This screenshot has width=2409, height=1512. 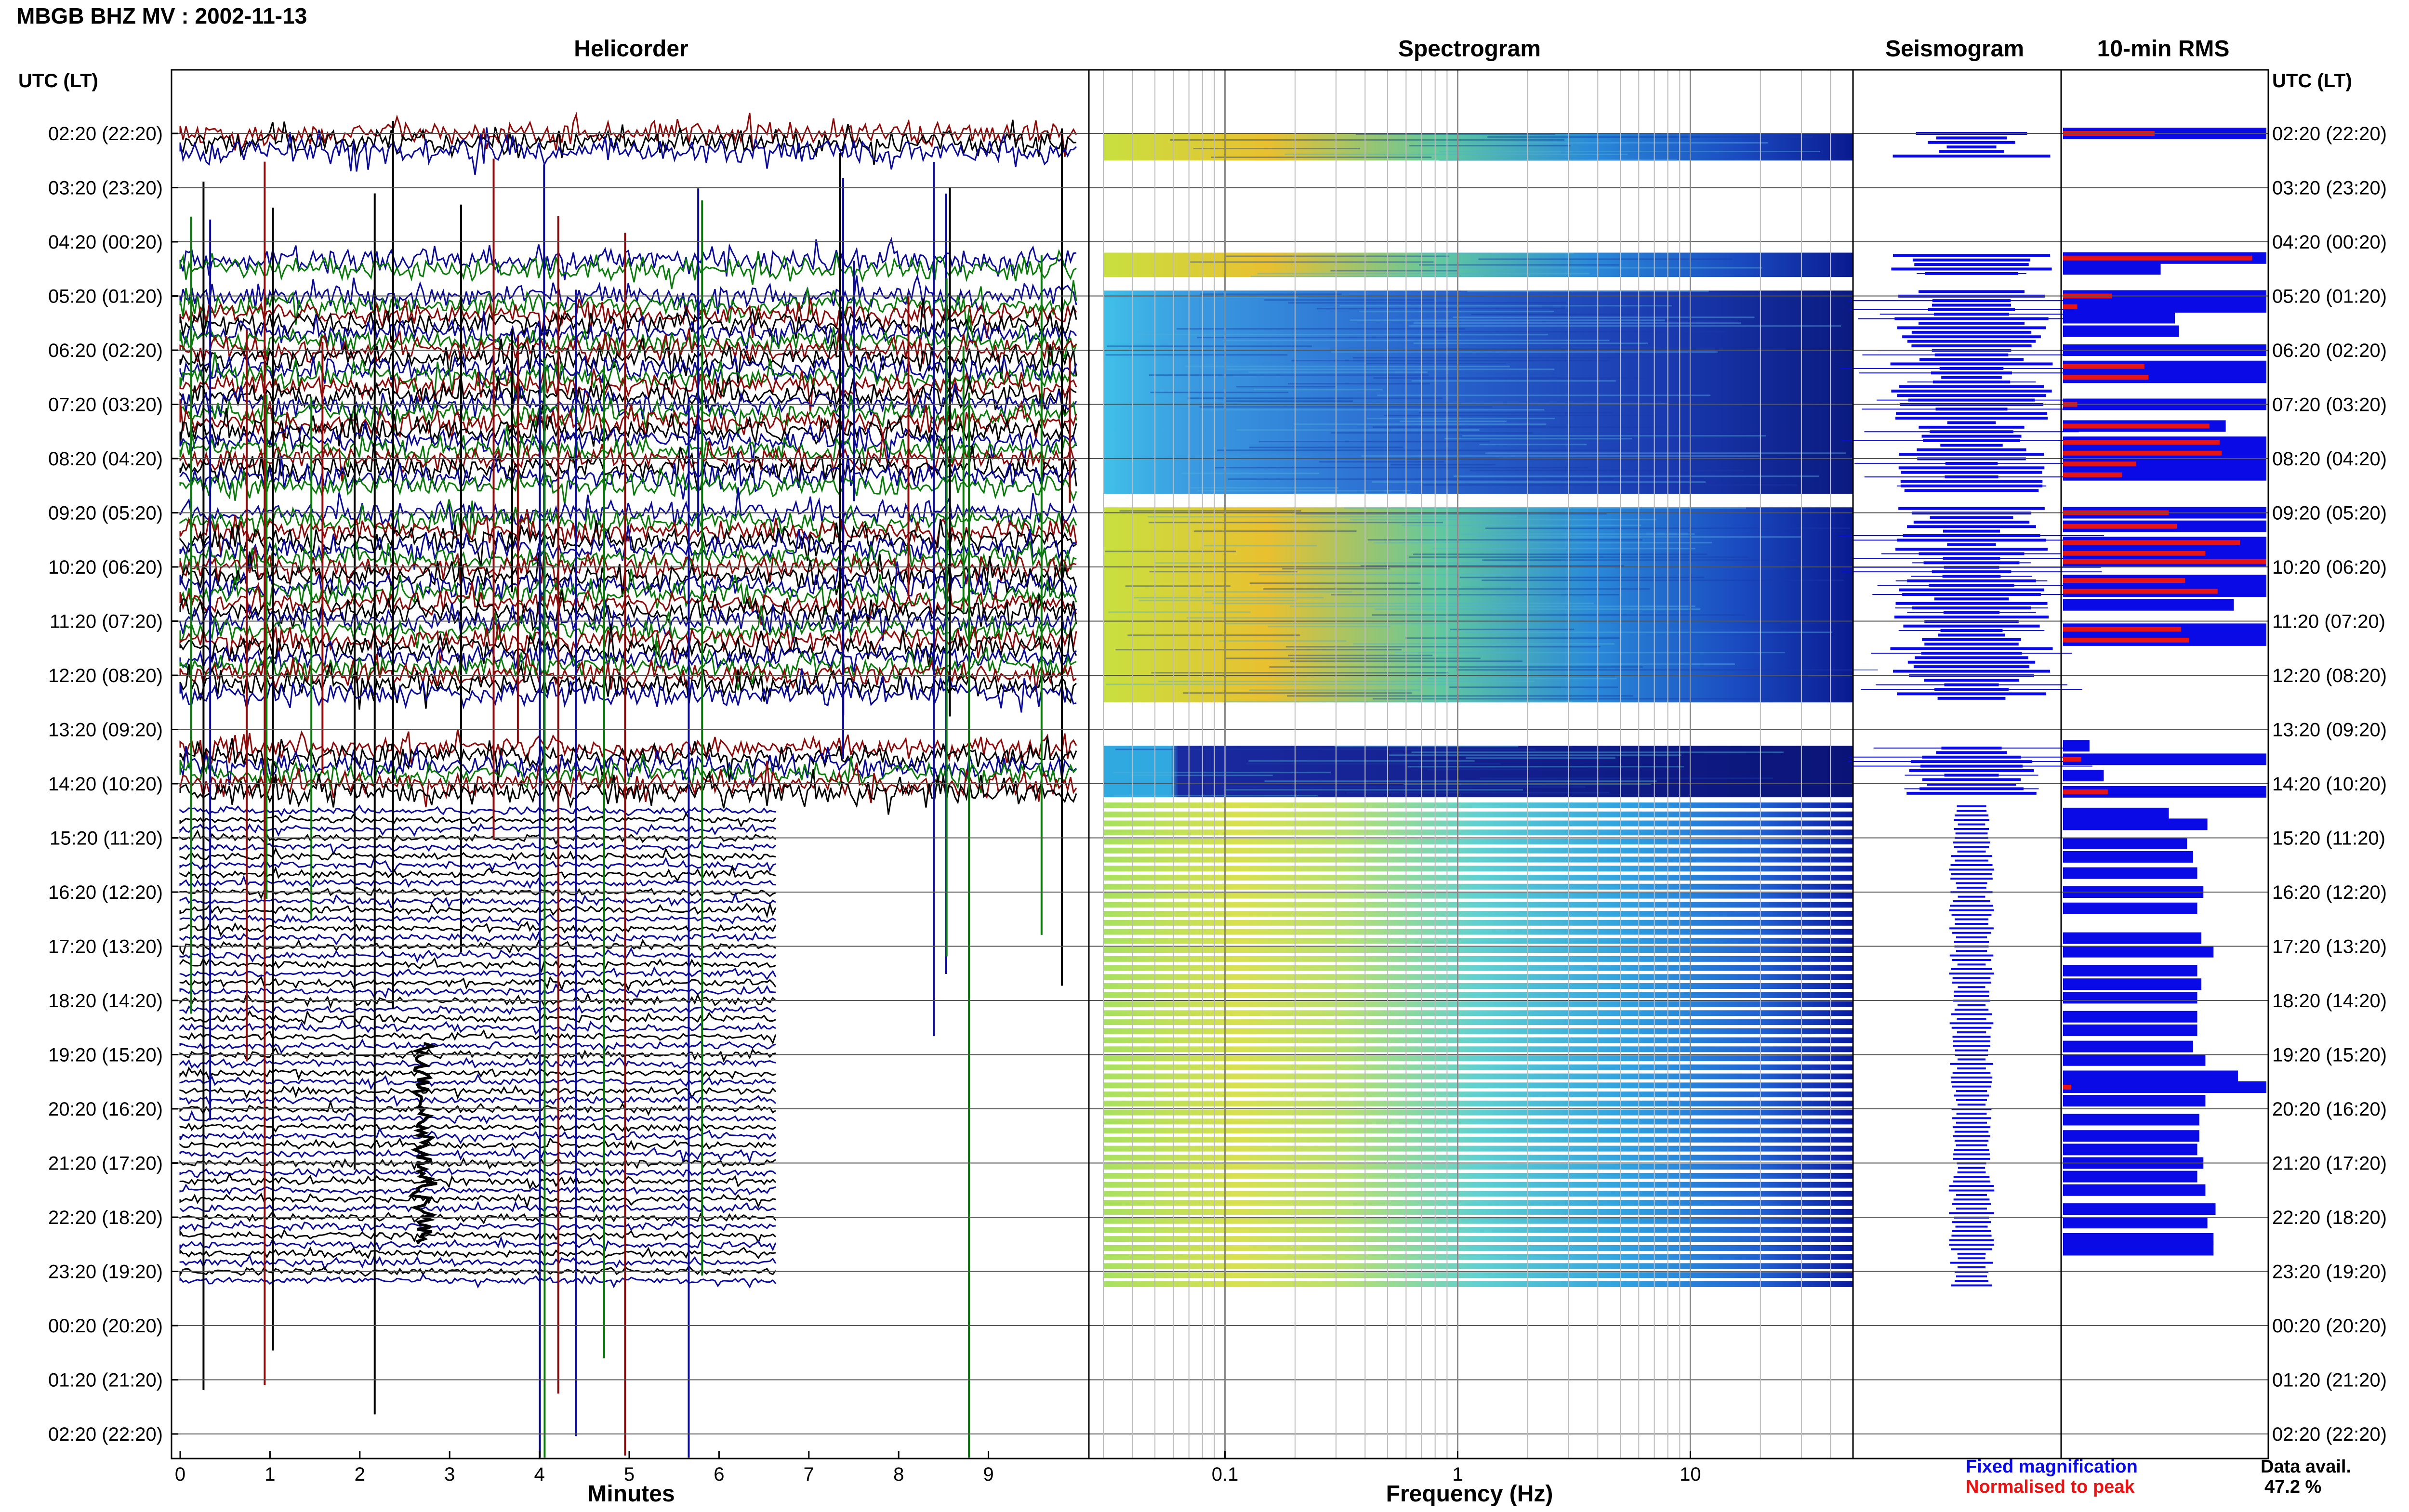 I want to click on time-tick-left: 20:20 (16:20), so click(x=105, y=1109).